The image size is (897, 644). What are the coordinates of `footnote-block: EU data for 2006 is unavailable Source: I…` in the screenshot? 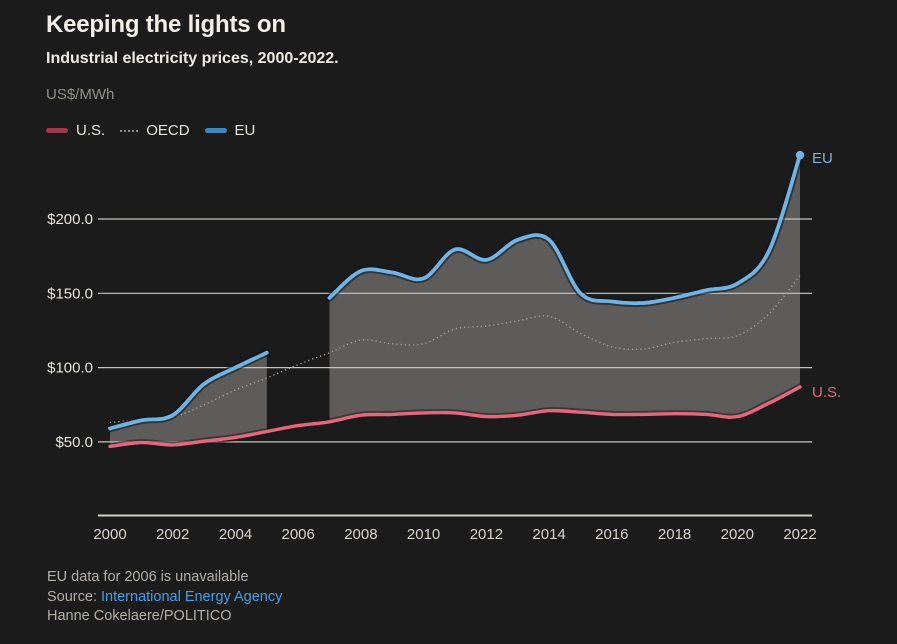 It's located at (164, 597).